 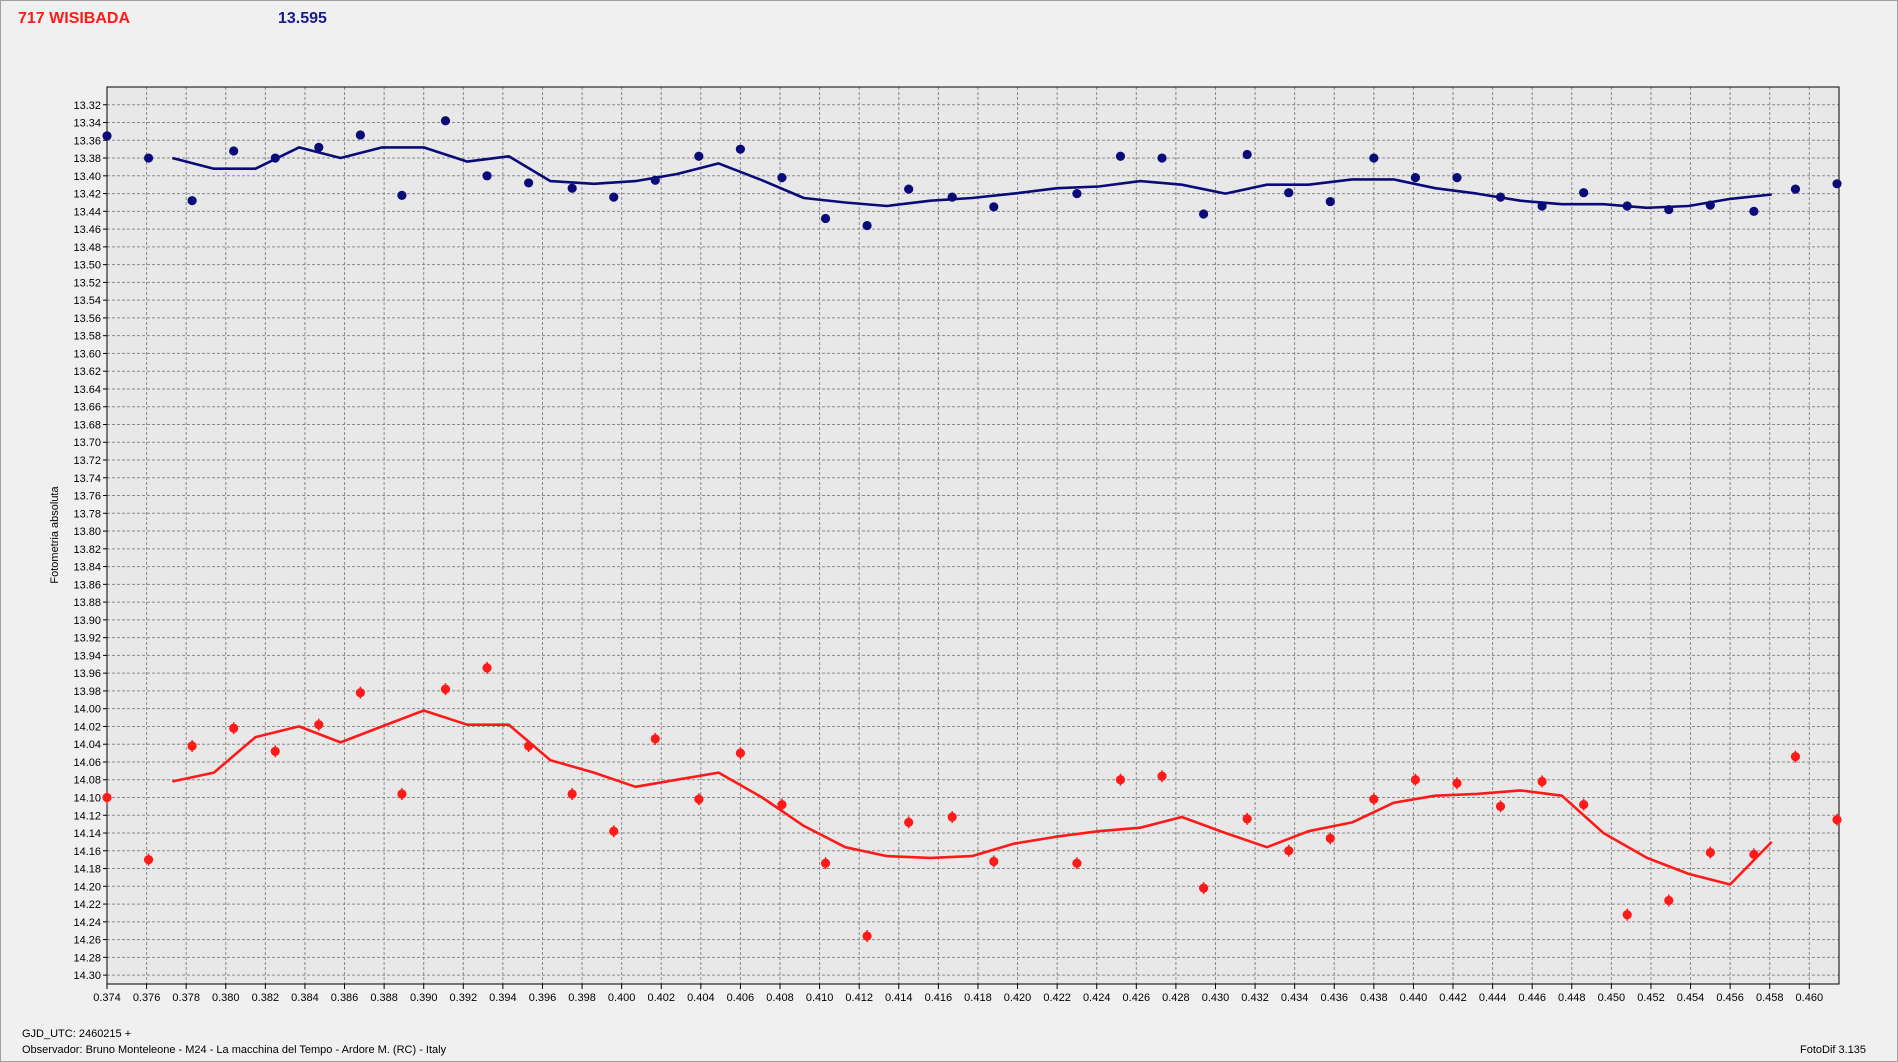 What do you see at coordinates (1057, 998) in the screenshot?
I see `x-tick-label: 0.422` at bounding box center [1057, 998].